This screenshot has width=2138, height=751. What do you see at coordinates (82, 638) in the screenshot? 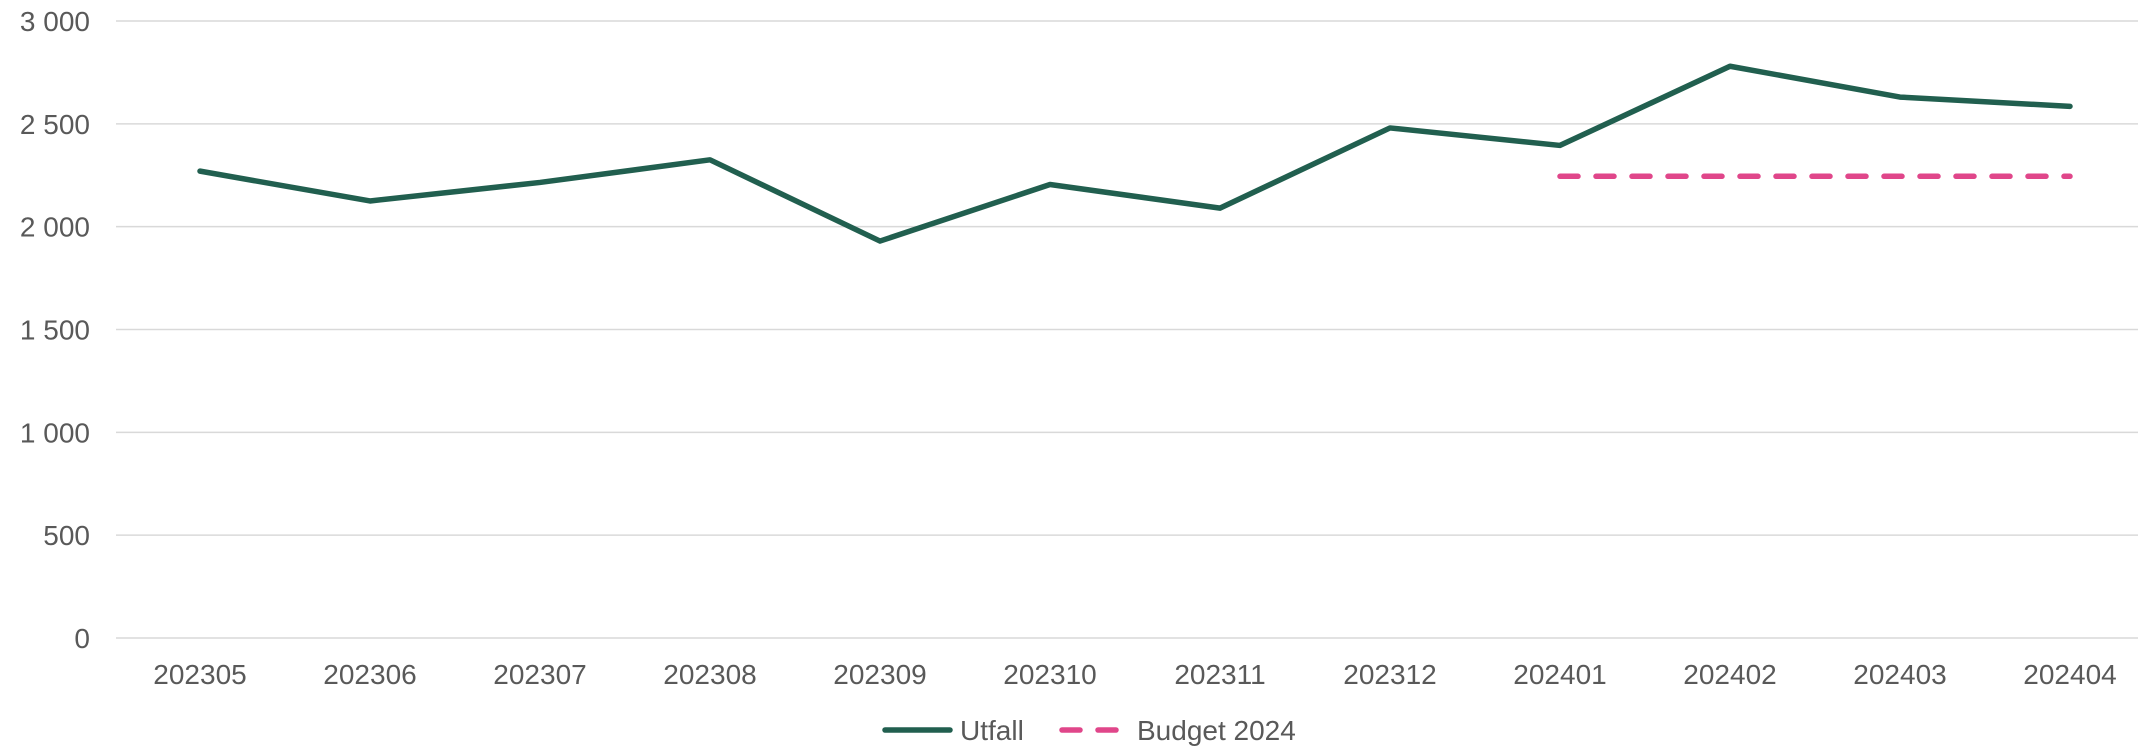
I see `y-tick-label: 0` at bounding box center [82, 638].